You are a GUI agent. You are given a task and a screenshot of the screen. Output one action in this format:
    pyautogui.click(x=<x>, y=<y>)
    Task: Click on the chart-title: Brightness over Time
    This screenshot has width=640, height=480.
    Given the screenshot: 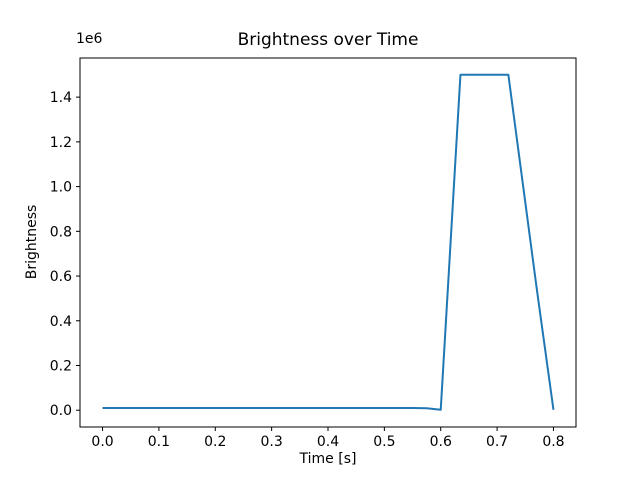 What is the action you would take?
    pyautogui.click(x=328, y=40)
    